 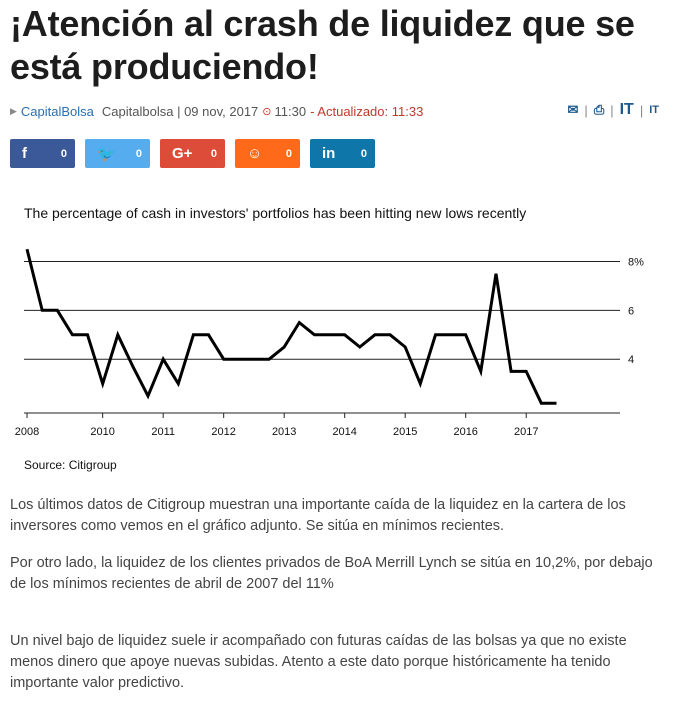 I want to click on x-tick-label: 2010, so click(x=102, y=432).